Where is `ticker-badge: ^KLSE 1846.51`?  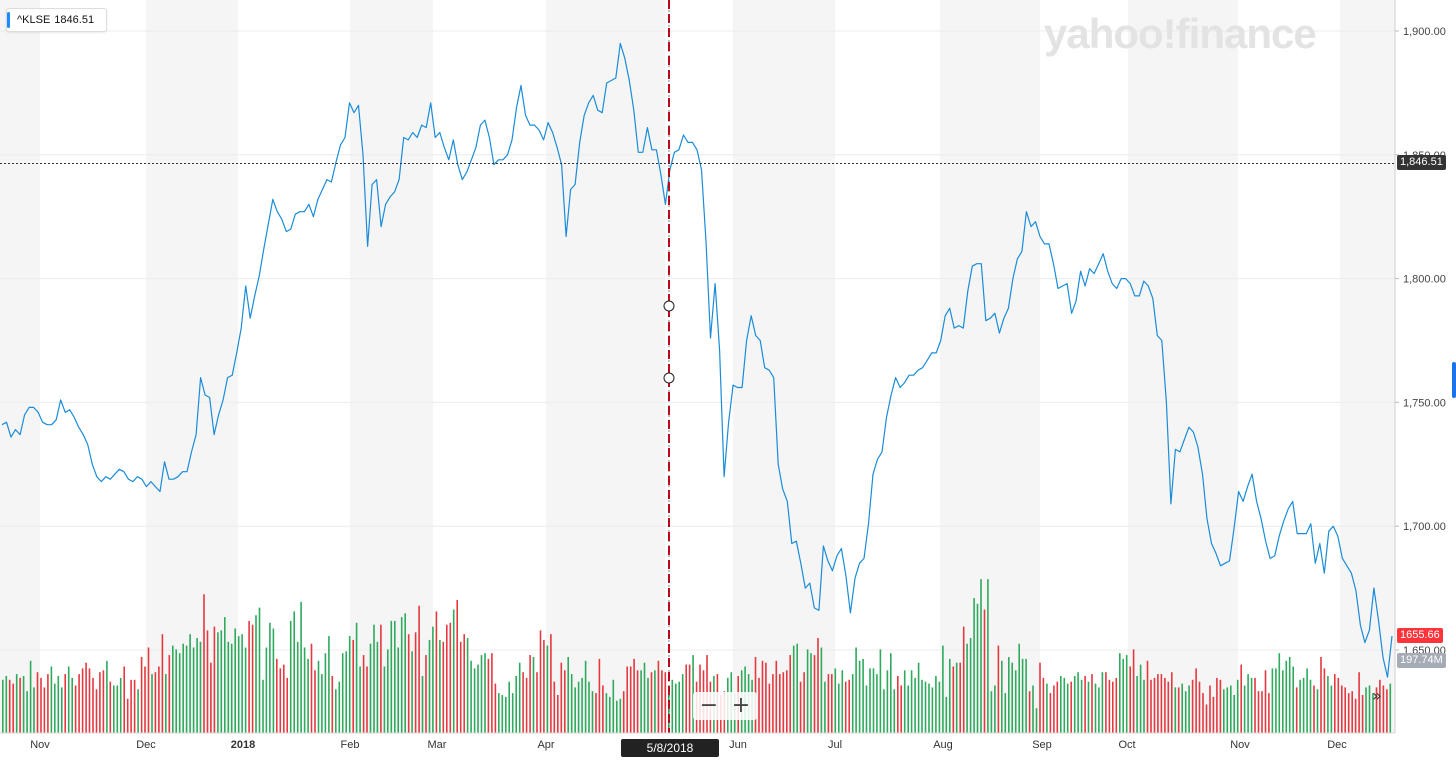 ticker-badge: ^KLSE 1846.51 is located at coordinates (57, 20).